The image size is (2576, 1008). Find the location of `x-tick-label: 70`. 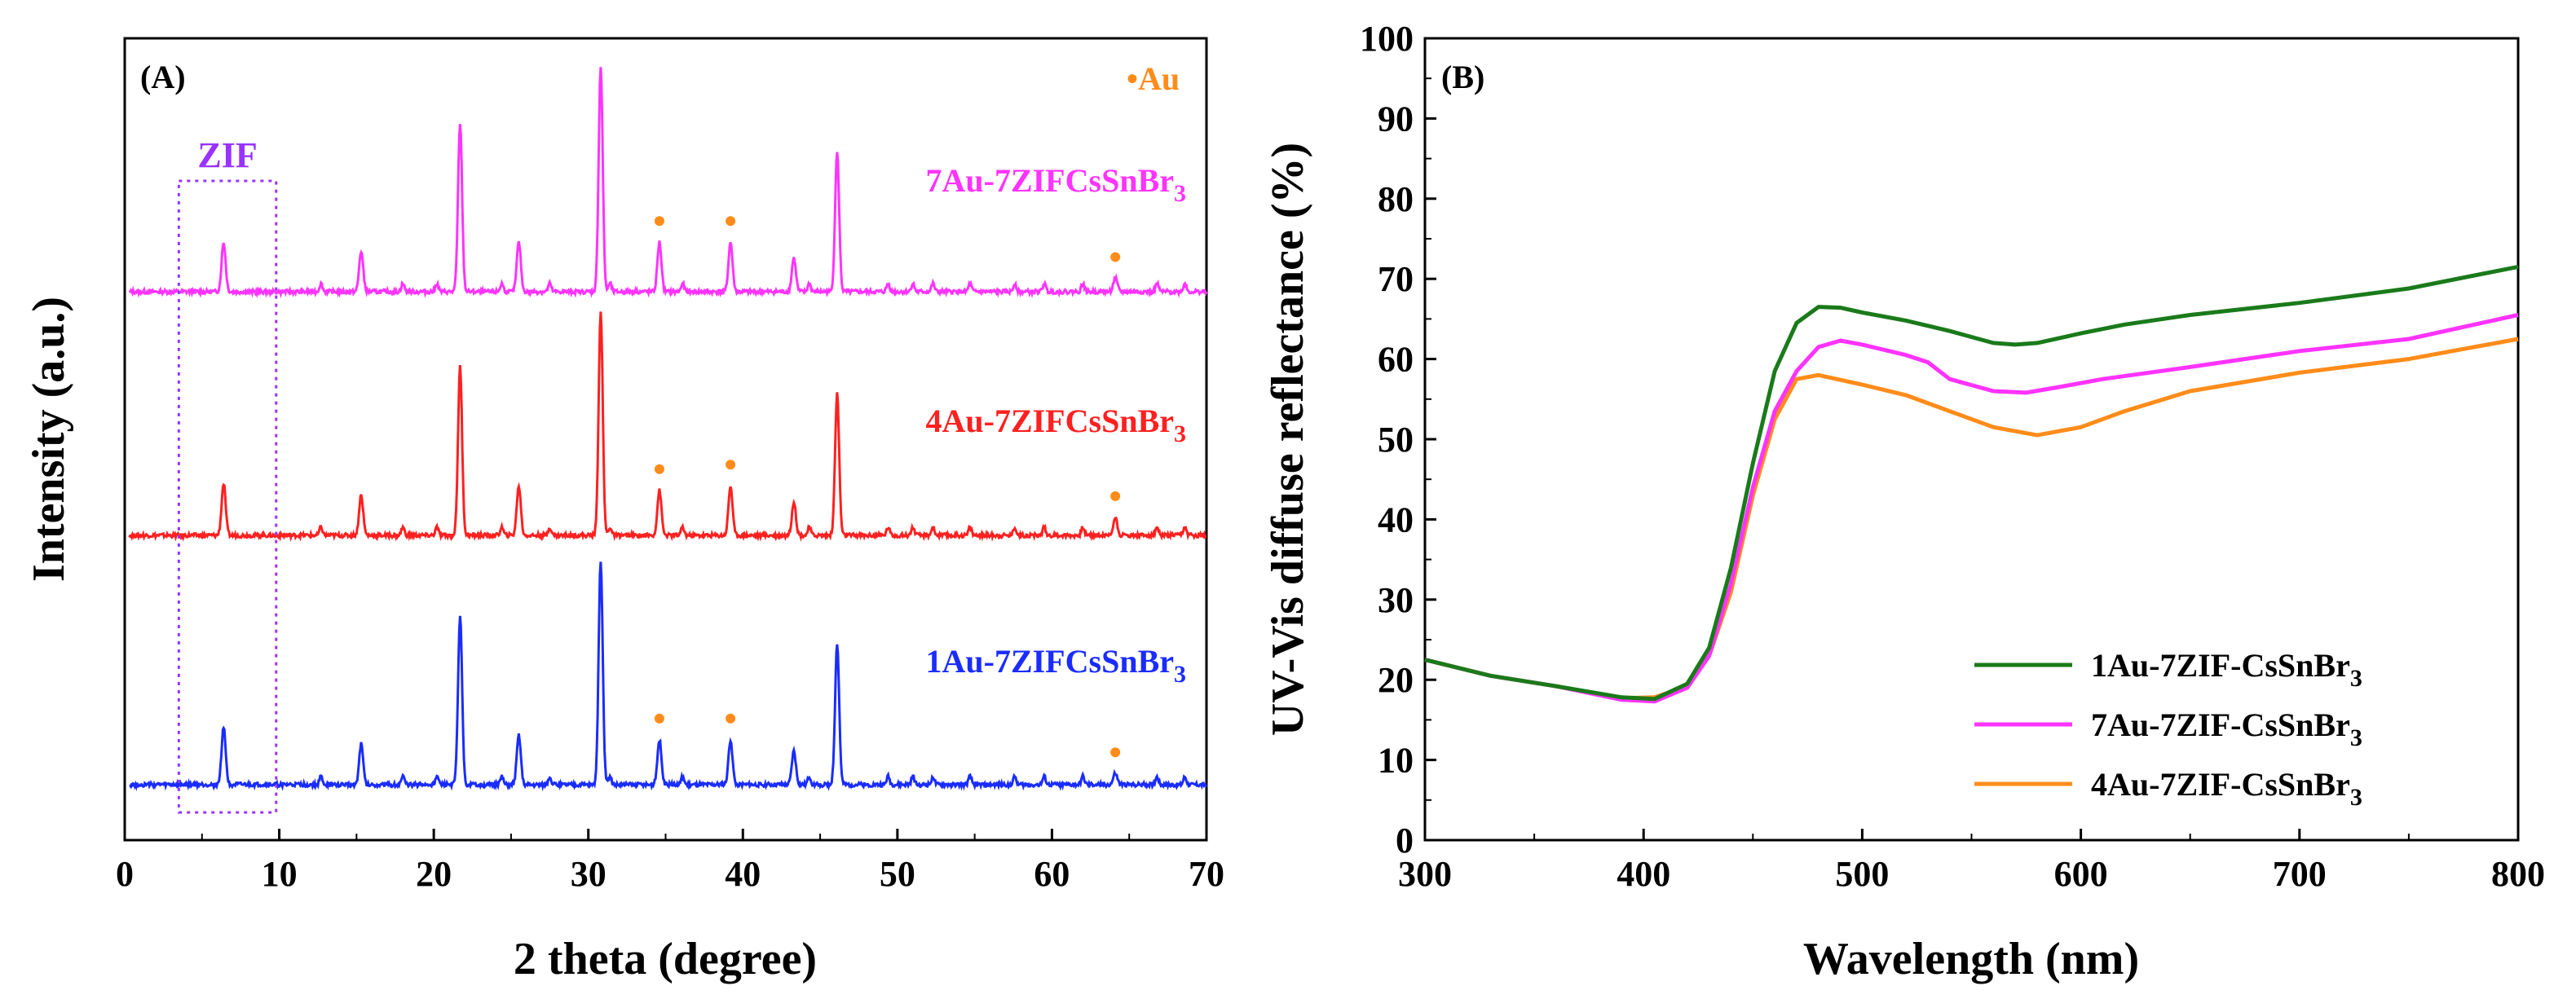

x-tick-label: 70 is located at coordinates (1206, 874).